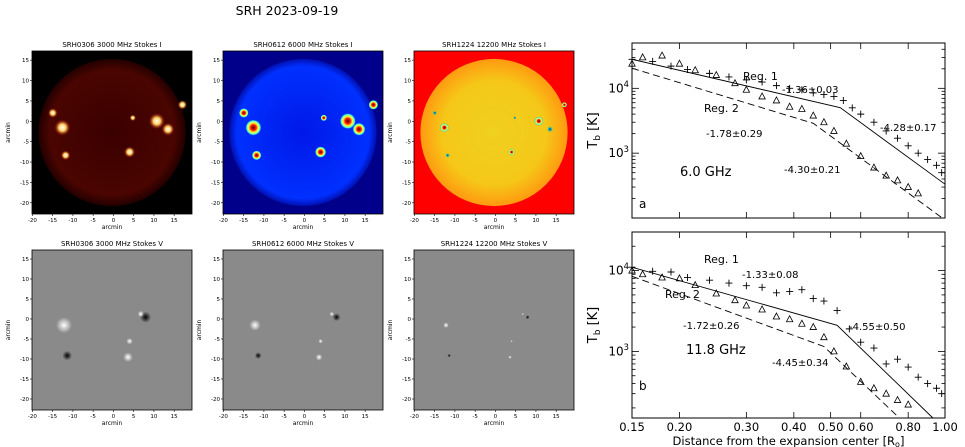  What do you see at coordinates (908, 128) in the screenshot?
I see `fit-slope-label: -4.28±0.17` at bounding box center [908, 128].